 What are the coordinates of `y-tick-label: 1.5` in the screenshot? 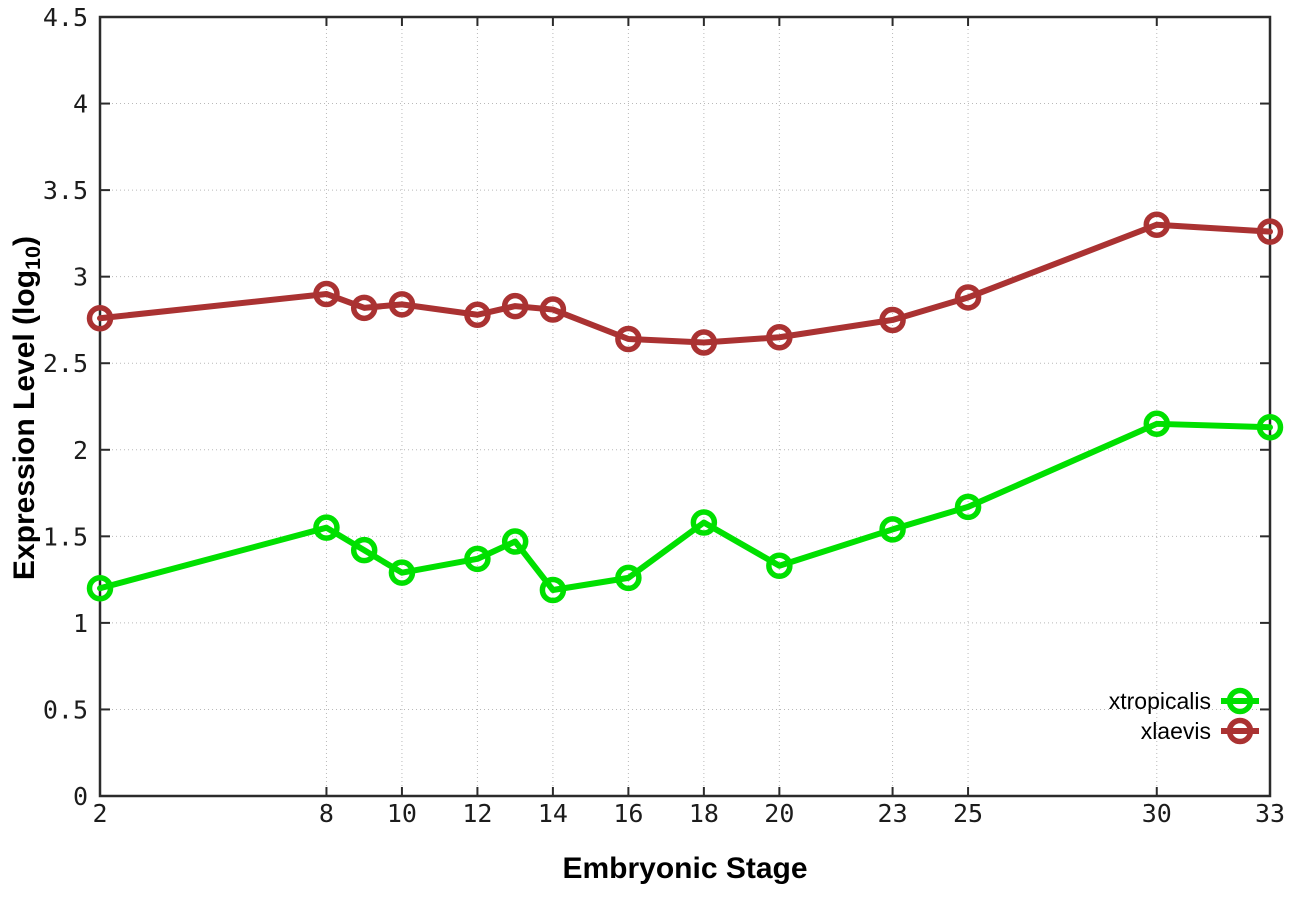 It's located at (65, 536).